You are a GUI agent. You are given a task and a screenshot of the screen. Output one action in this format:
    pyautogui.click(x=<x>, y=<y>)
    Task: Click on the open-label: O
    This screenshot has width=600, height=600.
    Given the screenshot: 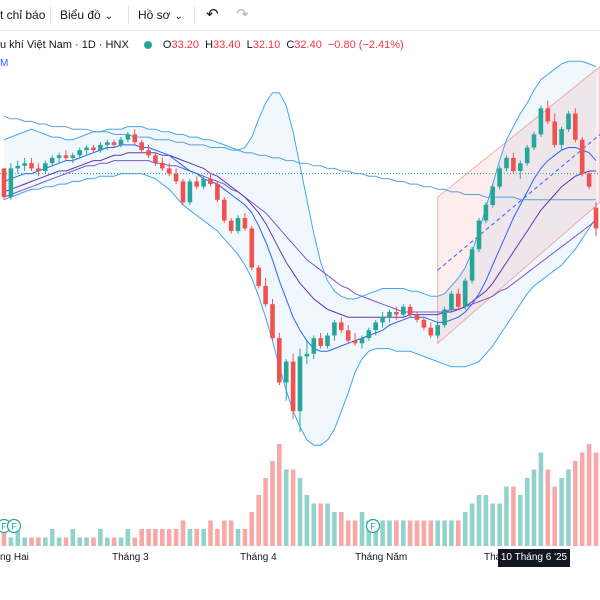 What is the action you would take?
    pyautogui.click(x=167, y=45)
    